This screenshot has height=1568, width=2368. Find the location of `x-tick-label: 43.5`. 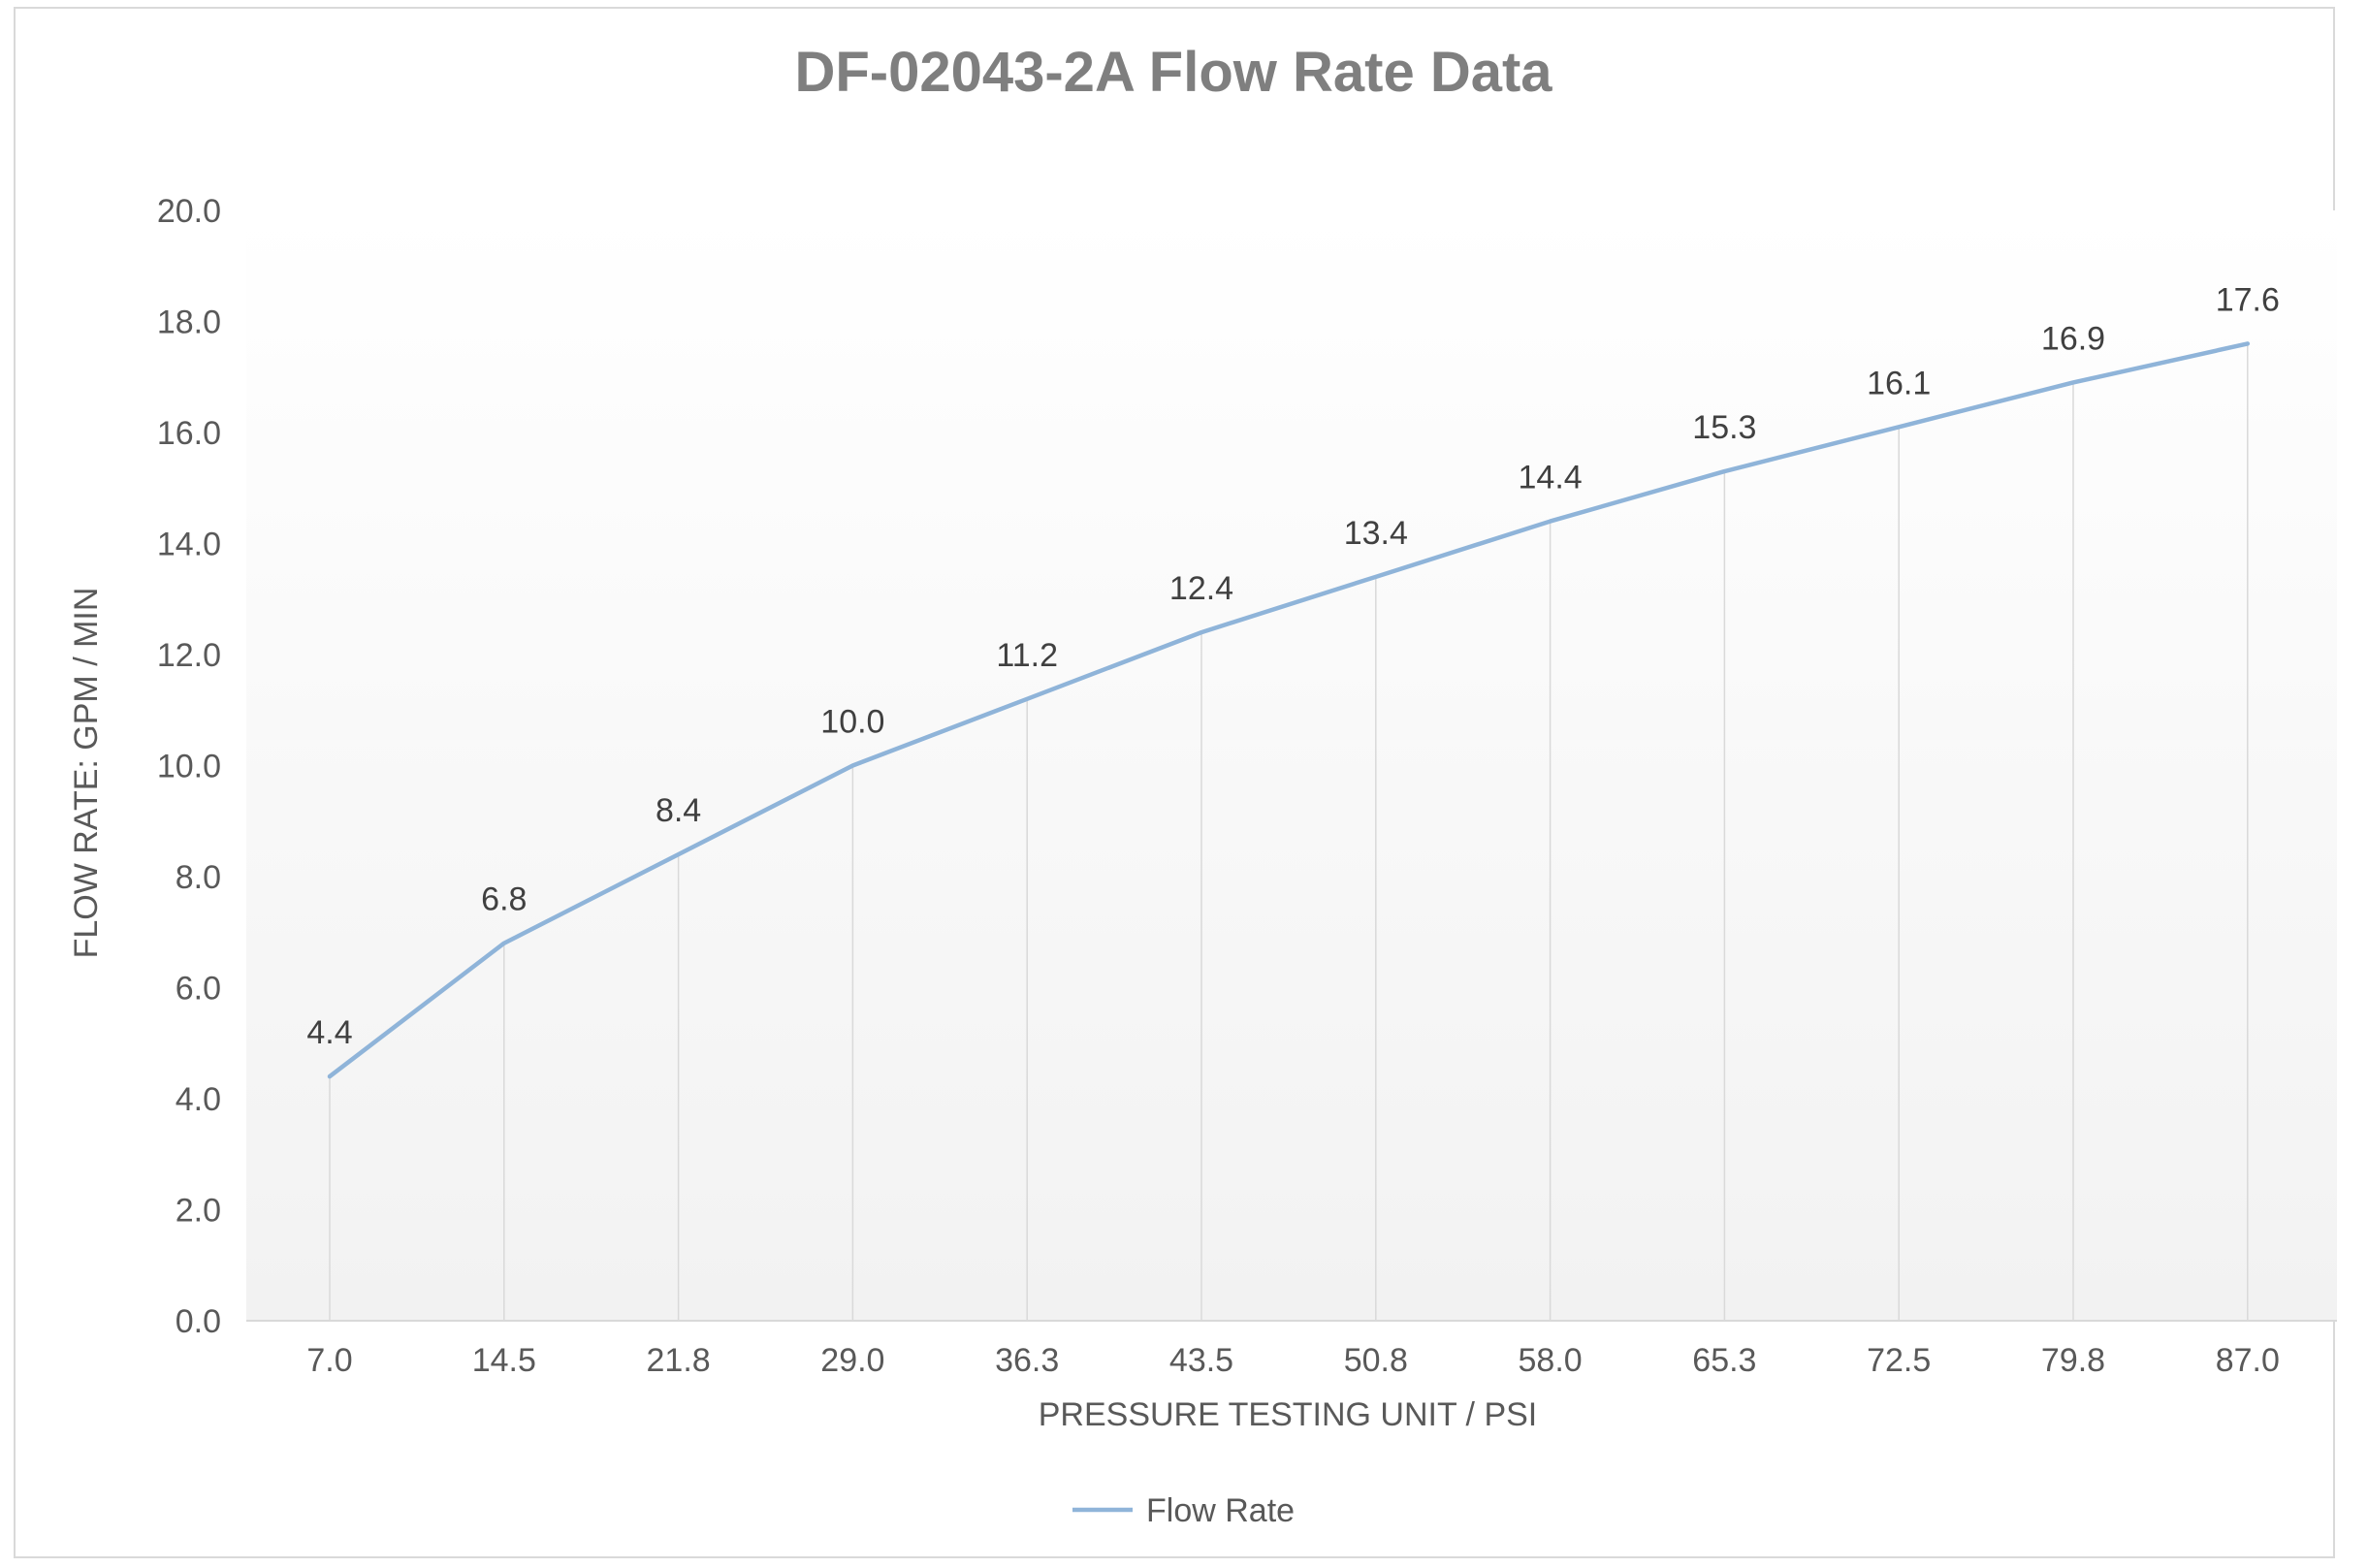

x-tick-label: 43.5 is located at coordinates (1201, 1360).